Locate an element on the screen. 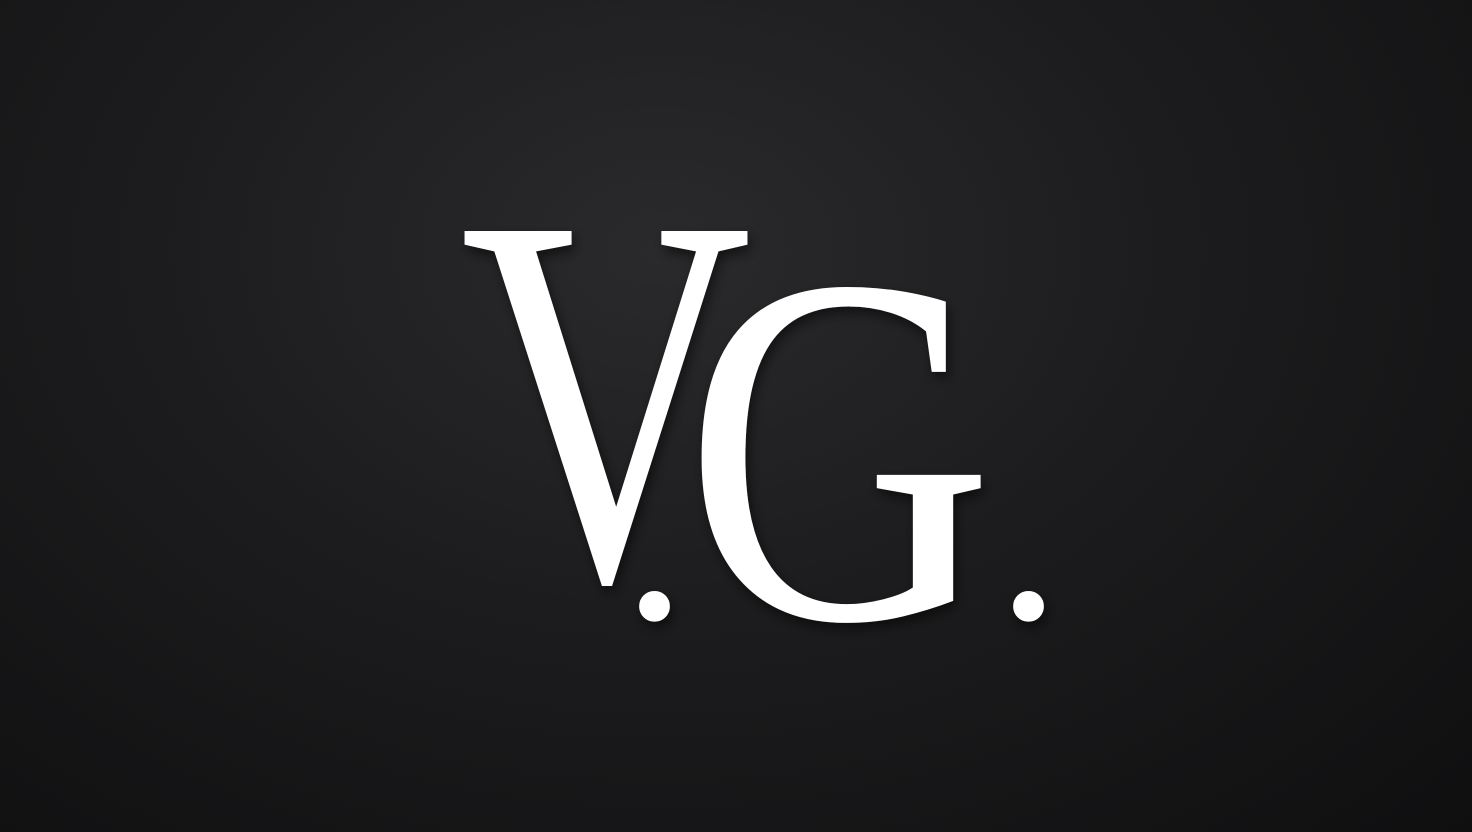  monogram-letter-v: V is located at coordinates (606, 399).